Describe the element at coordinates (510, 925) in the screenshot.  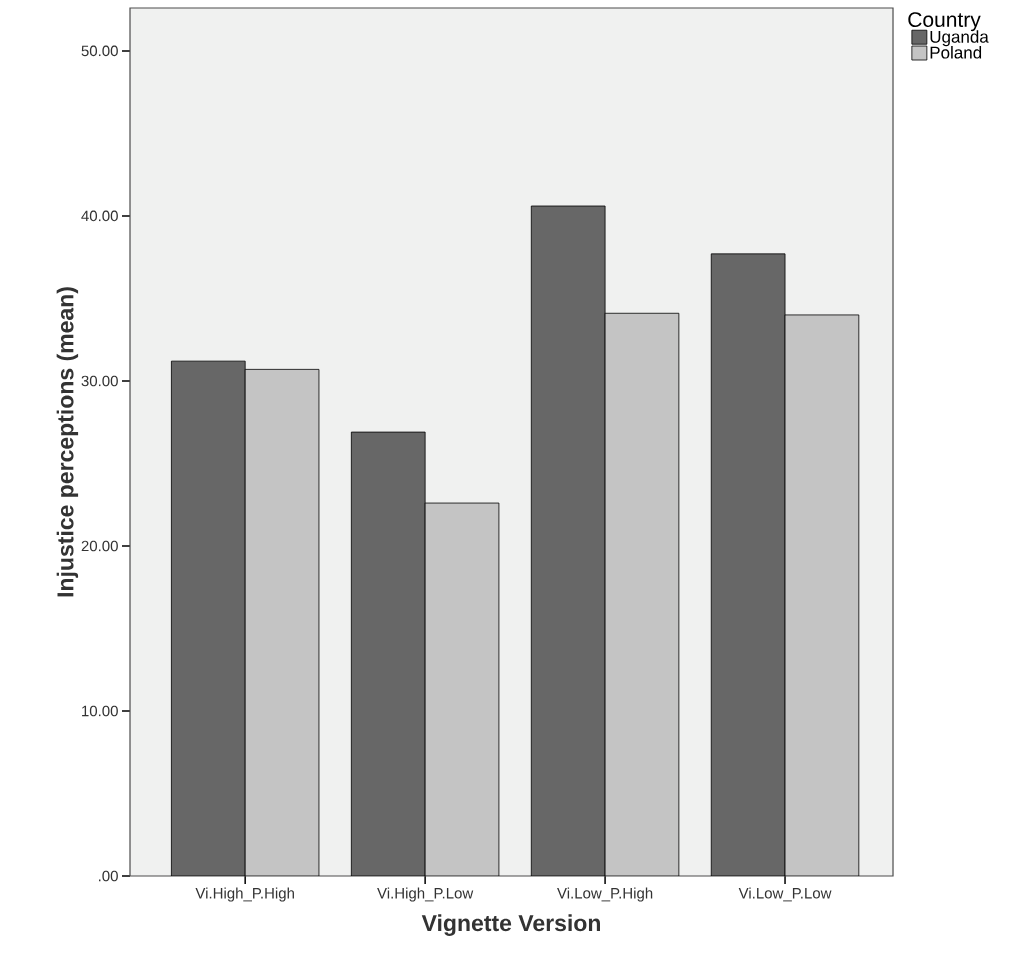
I see `x-axis-title: Vignette Version` at that location.